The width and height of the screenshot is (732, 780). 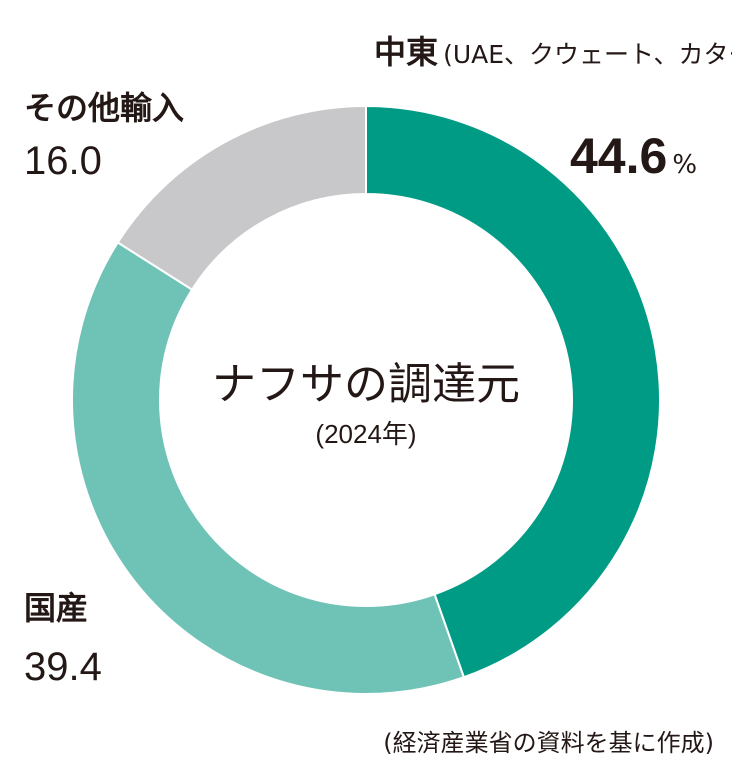 I want to click on slice-label-middle-east: 中東 (UAE、クウェート、カタール等), so click(x=553, y=52).